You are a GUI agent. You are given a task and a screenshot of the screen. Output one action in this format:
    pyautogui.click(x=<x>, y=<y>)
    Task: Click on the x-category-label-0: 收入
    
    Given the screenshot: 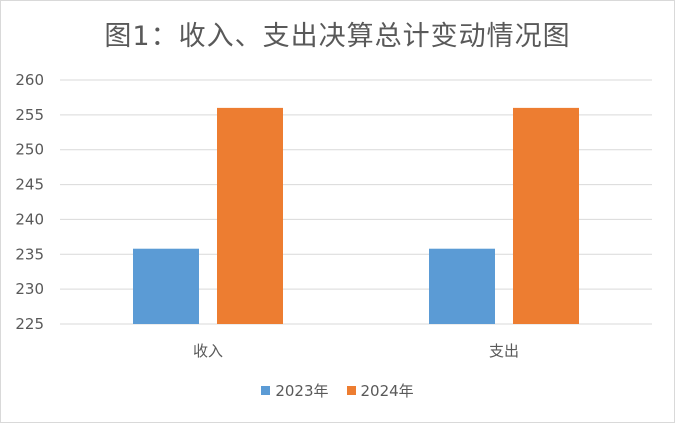 What is the action you would take?
    pyautogui.click(x=208, y=351)
    